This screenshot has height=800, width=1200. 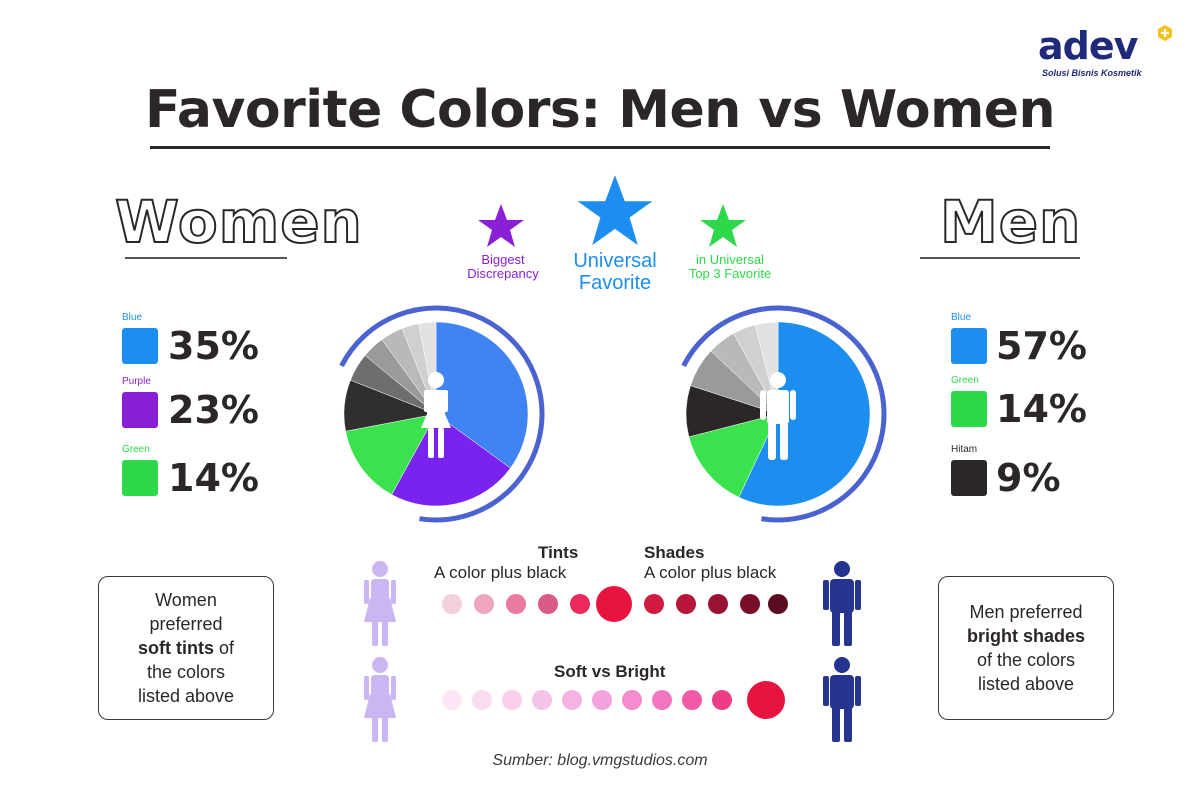 What do you see at coordinates (206, 258) in the screenshot?
I see `women-heading-rule` at bounding box center [206, 258].